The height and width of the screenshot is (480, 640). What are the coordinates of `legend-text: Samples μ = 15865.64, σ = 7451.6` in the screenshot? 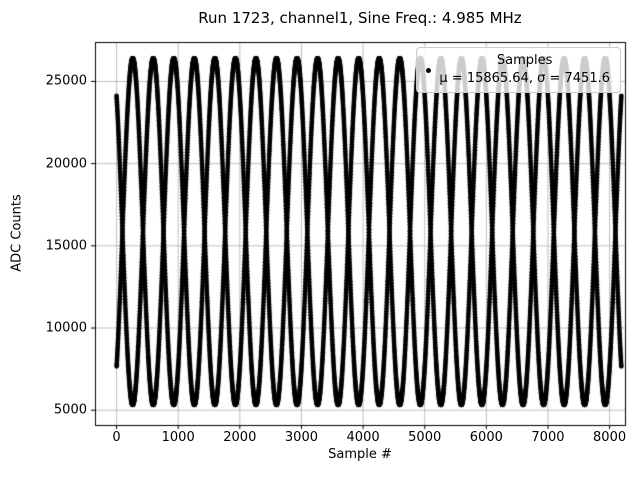 It's located at (524, 70).